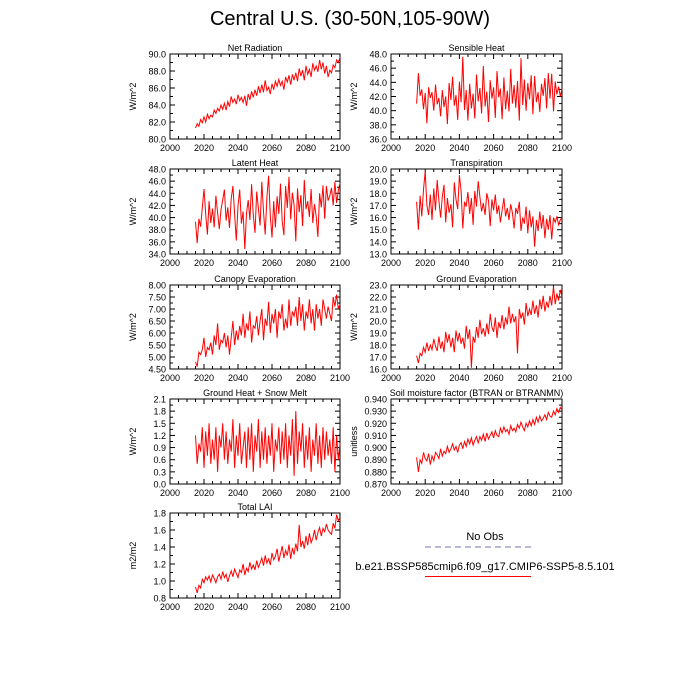 The image size is (700, 700). Describe the element at coordinates (157, 346) in the screenshot. I see `y-tick-label: 5.50` at that location.